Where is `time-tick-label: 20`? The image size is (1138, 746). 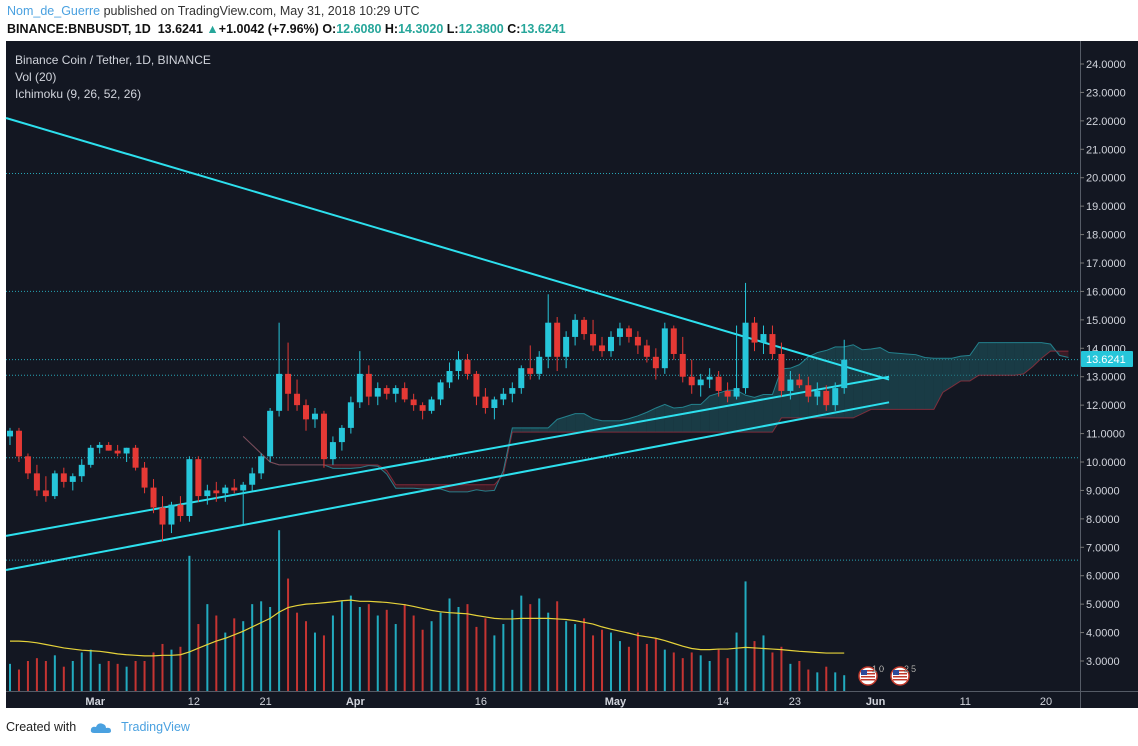 time-tick-label: 20 is located at coordinates (1046, 702).